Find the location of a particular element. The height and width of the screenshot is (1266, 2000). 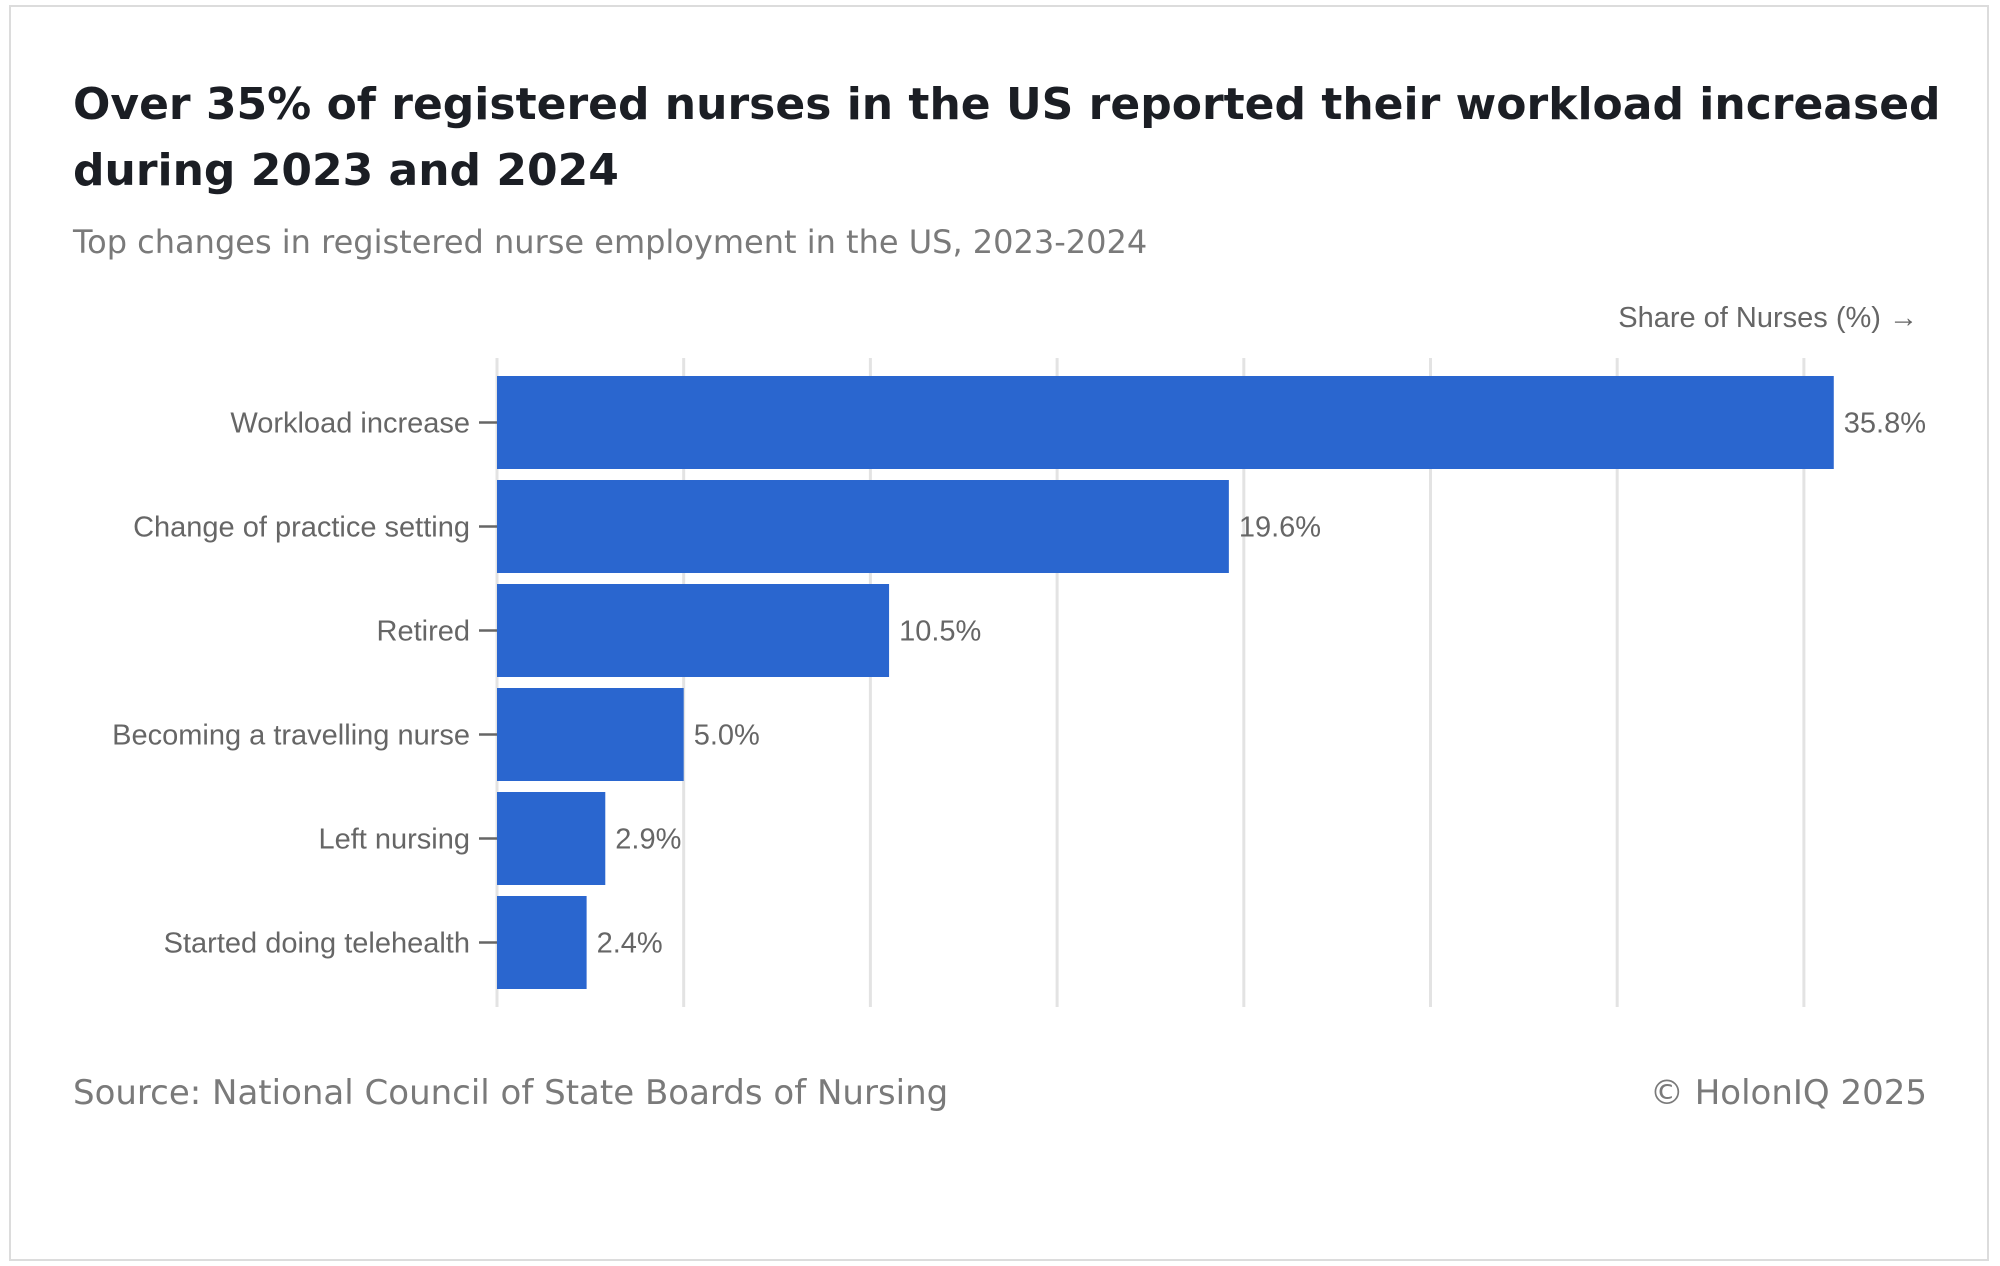

category-label: Left nursing is located at coordinates (394, 840).